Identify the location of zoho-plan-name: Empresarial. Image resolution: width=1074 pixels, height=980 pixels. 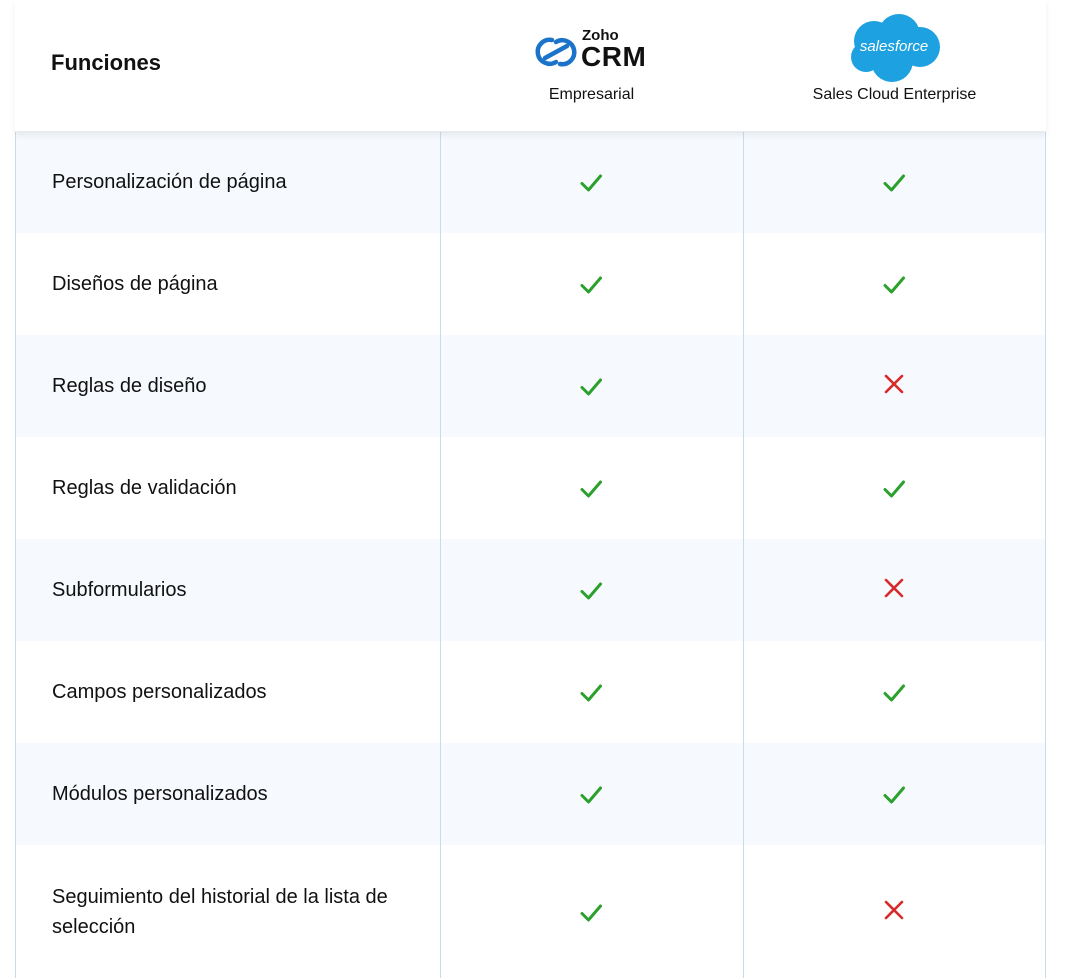
(591, 94).